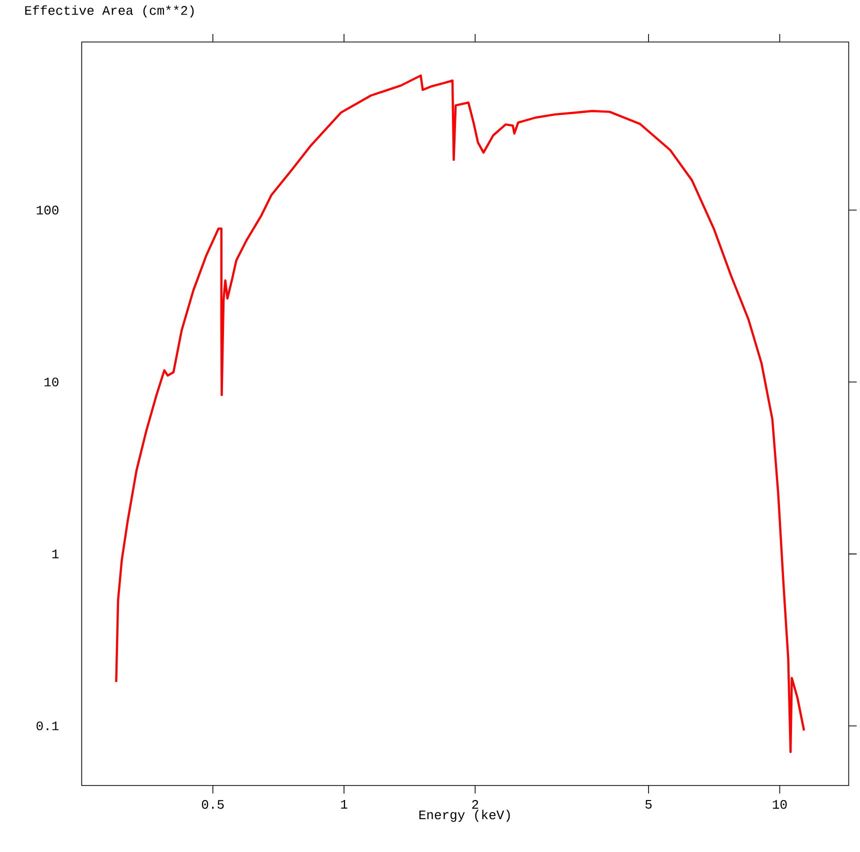 Image resolution: width=860 pixels, height=852 pixels. I want to click on x-tick-label: 1, so click(344, 804).